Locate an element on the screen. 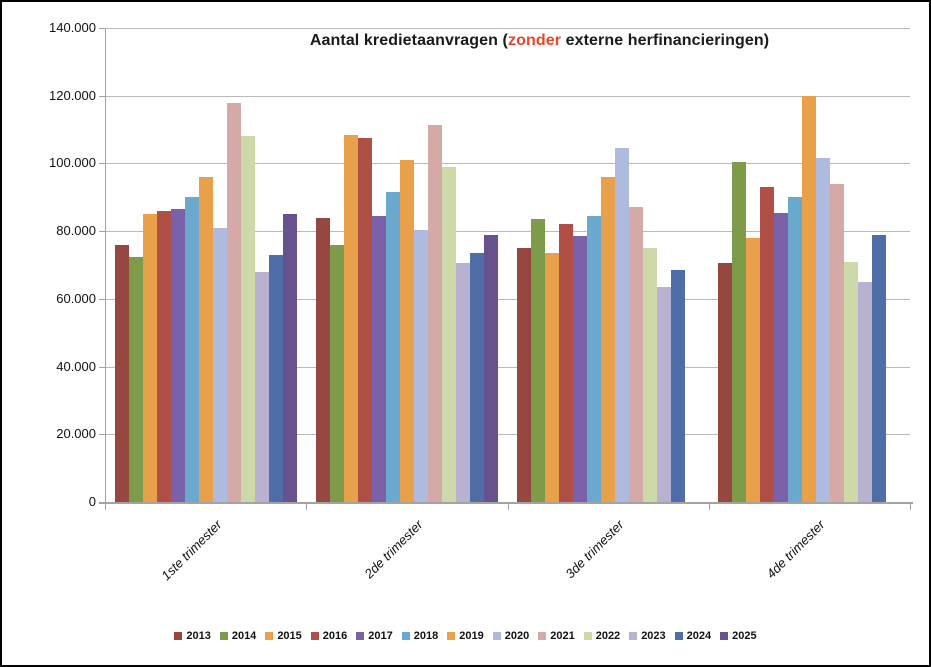 The image size is (931, 667). bar-2017-q4 is located at coordinates (781, 357).